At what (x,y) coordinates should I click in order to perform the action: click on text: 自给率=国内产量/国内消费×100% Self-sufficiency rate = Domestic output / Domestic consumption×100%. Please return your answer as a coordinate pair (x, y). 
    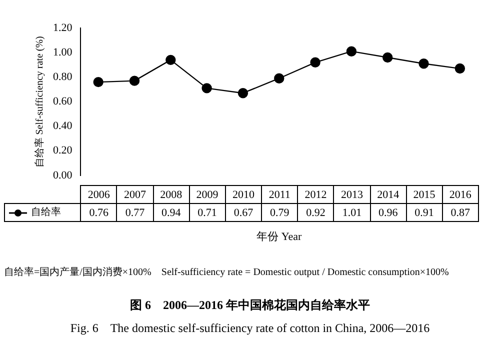
    Looking at the image, I should click on (227, 272).